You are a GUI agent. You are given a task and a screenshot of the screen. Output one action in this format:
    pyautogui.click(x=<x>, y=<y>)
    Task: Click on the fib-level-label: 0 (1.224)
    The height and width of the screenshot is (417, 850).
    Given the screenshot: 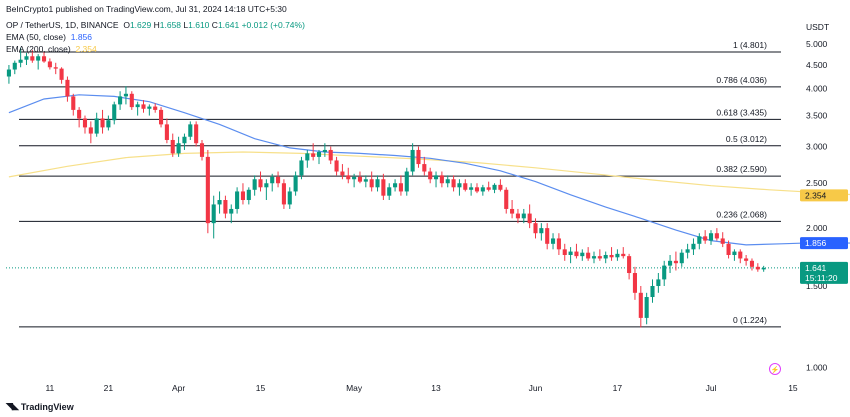 What is the action you would take?
    pyautogui.click(x=750, y=320)
    